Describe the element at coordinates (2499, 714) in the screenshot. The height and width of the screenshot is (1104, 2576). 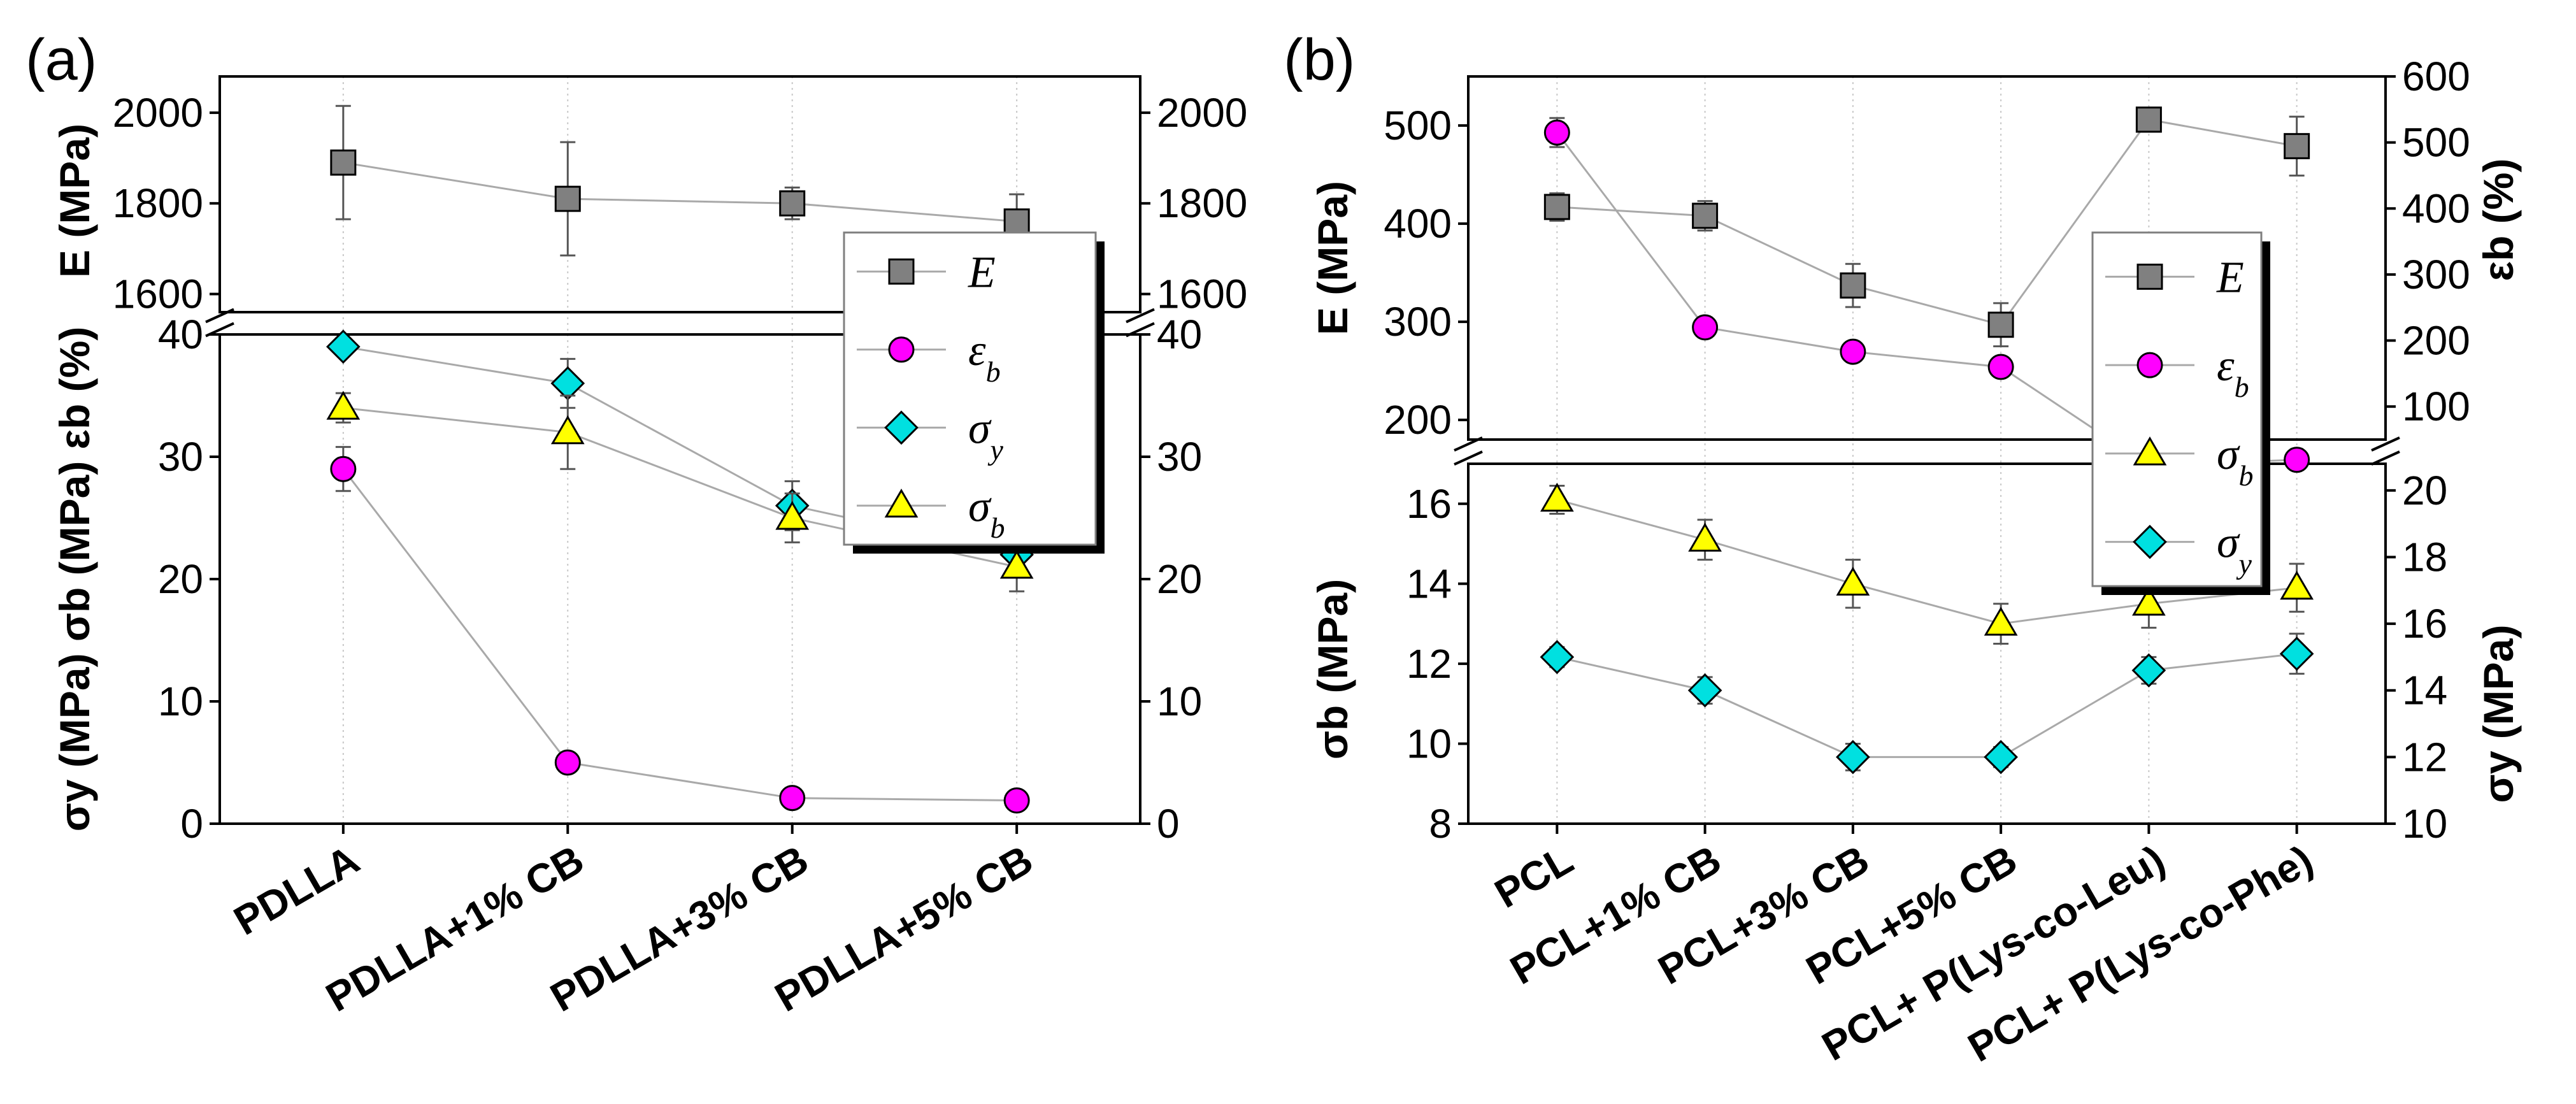
I see `y-axis-title-lower-right: σy (MPa)` at that location.